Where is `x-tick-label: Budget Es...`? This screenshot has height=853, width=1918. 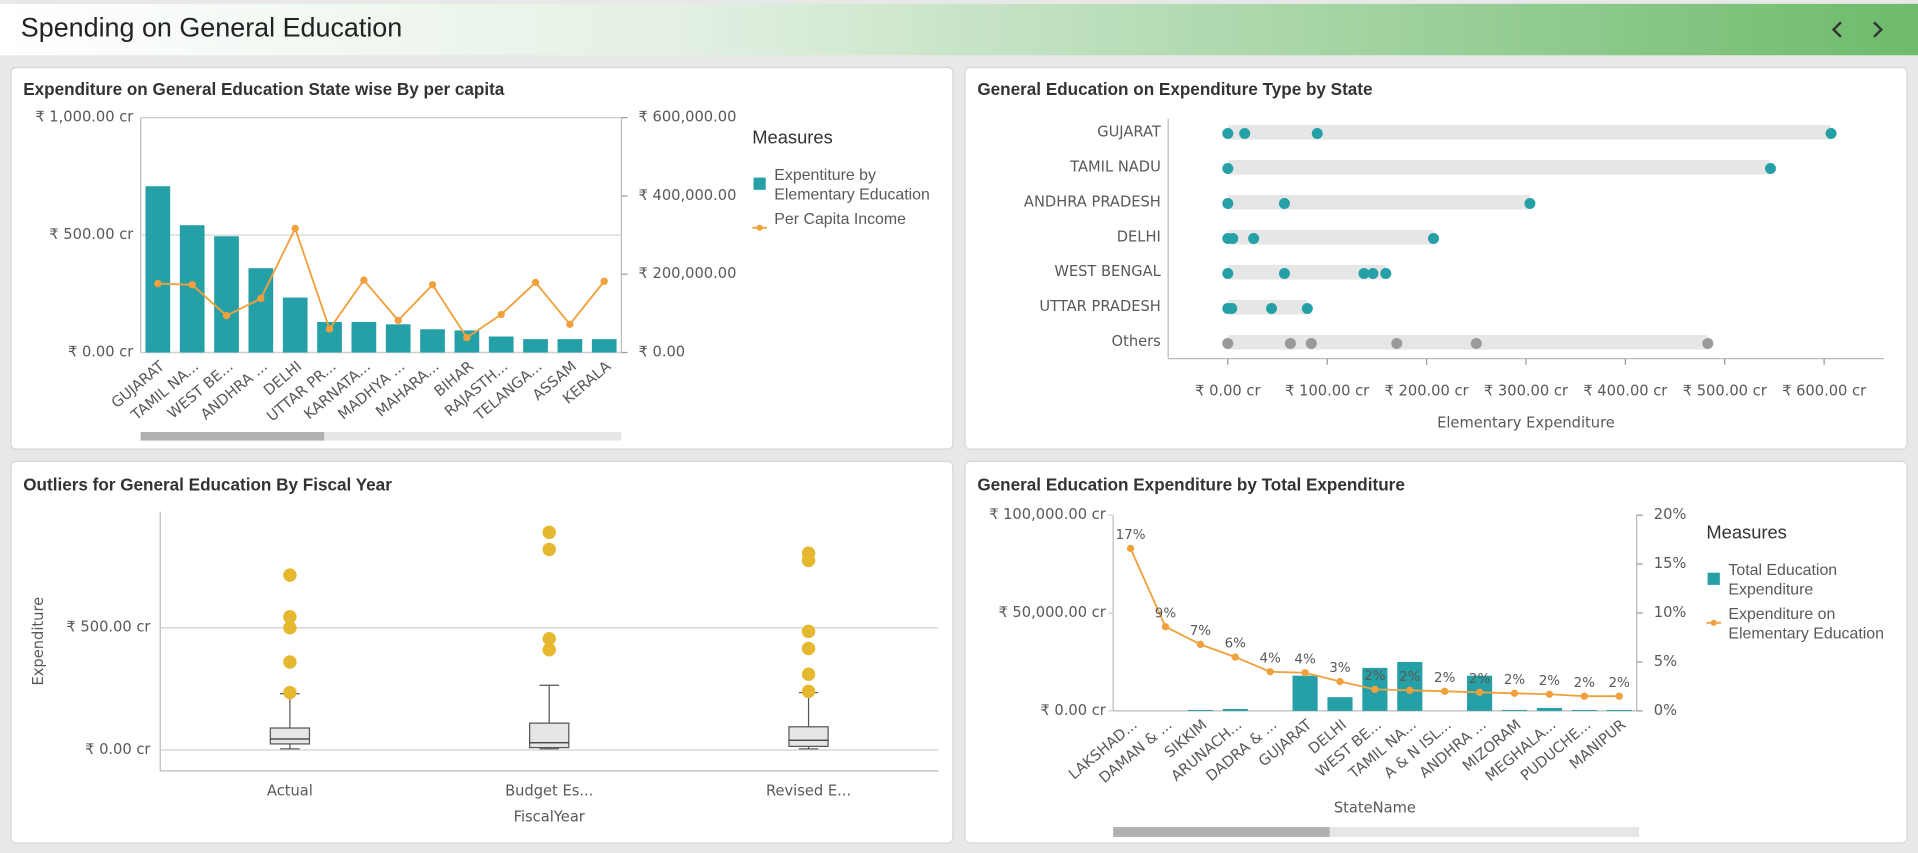
x-tick-label: Budget Es... is located at coordinates (549, 791).